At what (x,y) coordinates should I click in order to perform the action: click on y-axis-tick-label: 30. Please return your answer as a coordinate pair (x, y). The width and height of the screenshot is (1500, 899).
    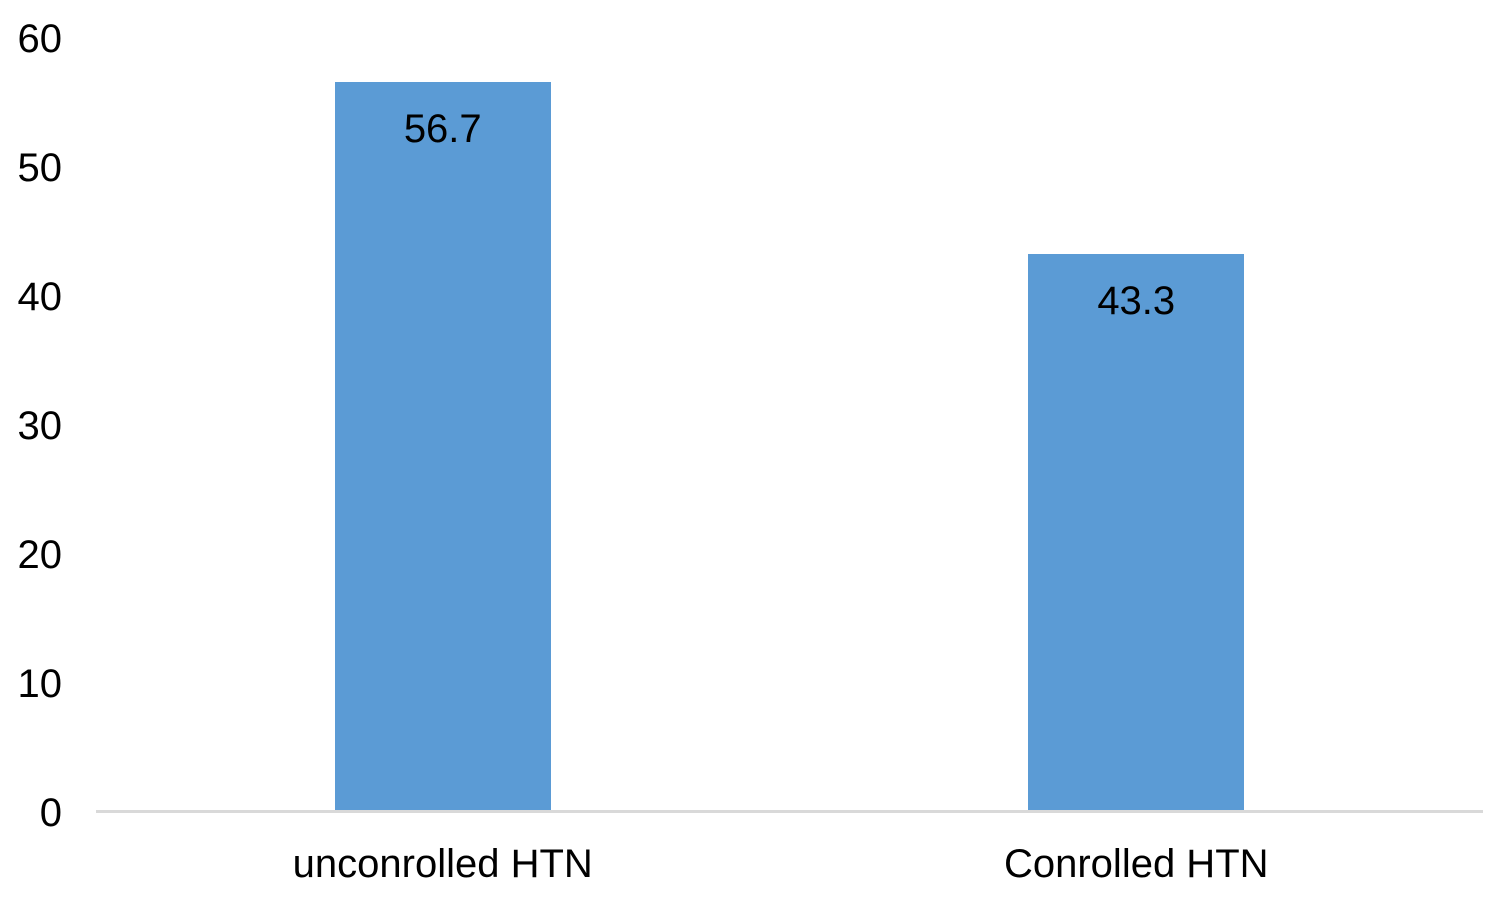
    Looking at the image, I should click on (40, 426).